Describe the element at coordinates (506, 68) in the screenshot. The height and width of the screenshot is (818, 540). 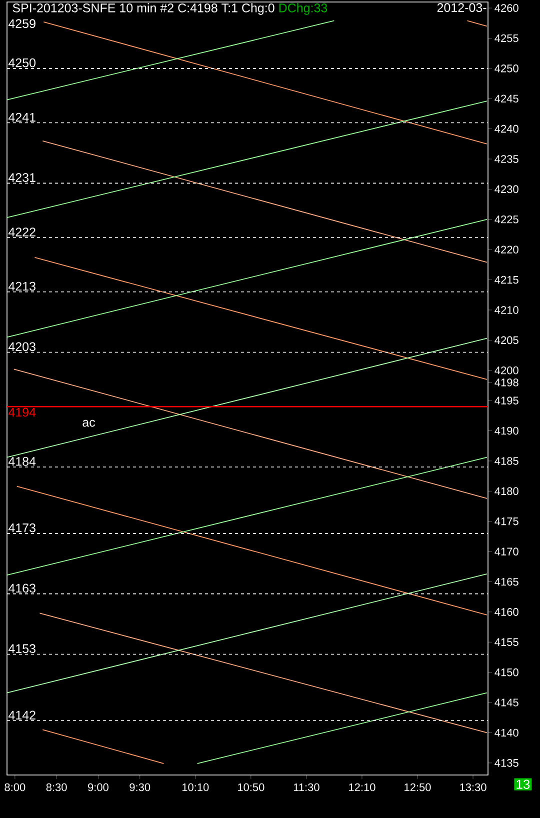
I see `y-tick-label: 4250` at that location.